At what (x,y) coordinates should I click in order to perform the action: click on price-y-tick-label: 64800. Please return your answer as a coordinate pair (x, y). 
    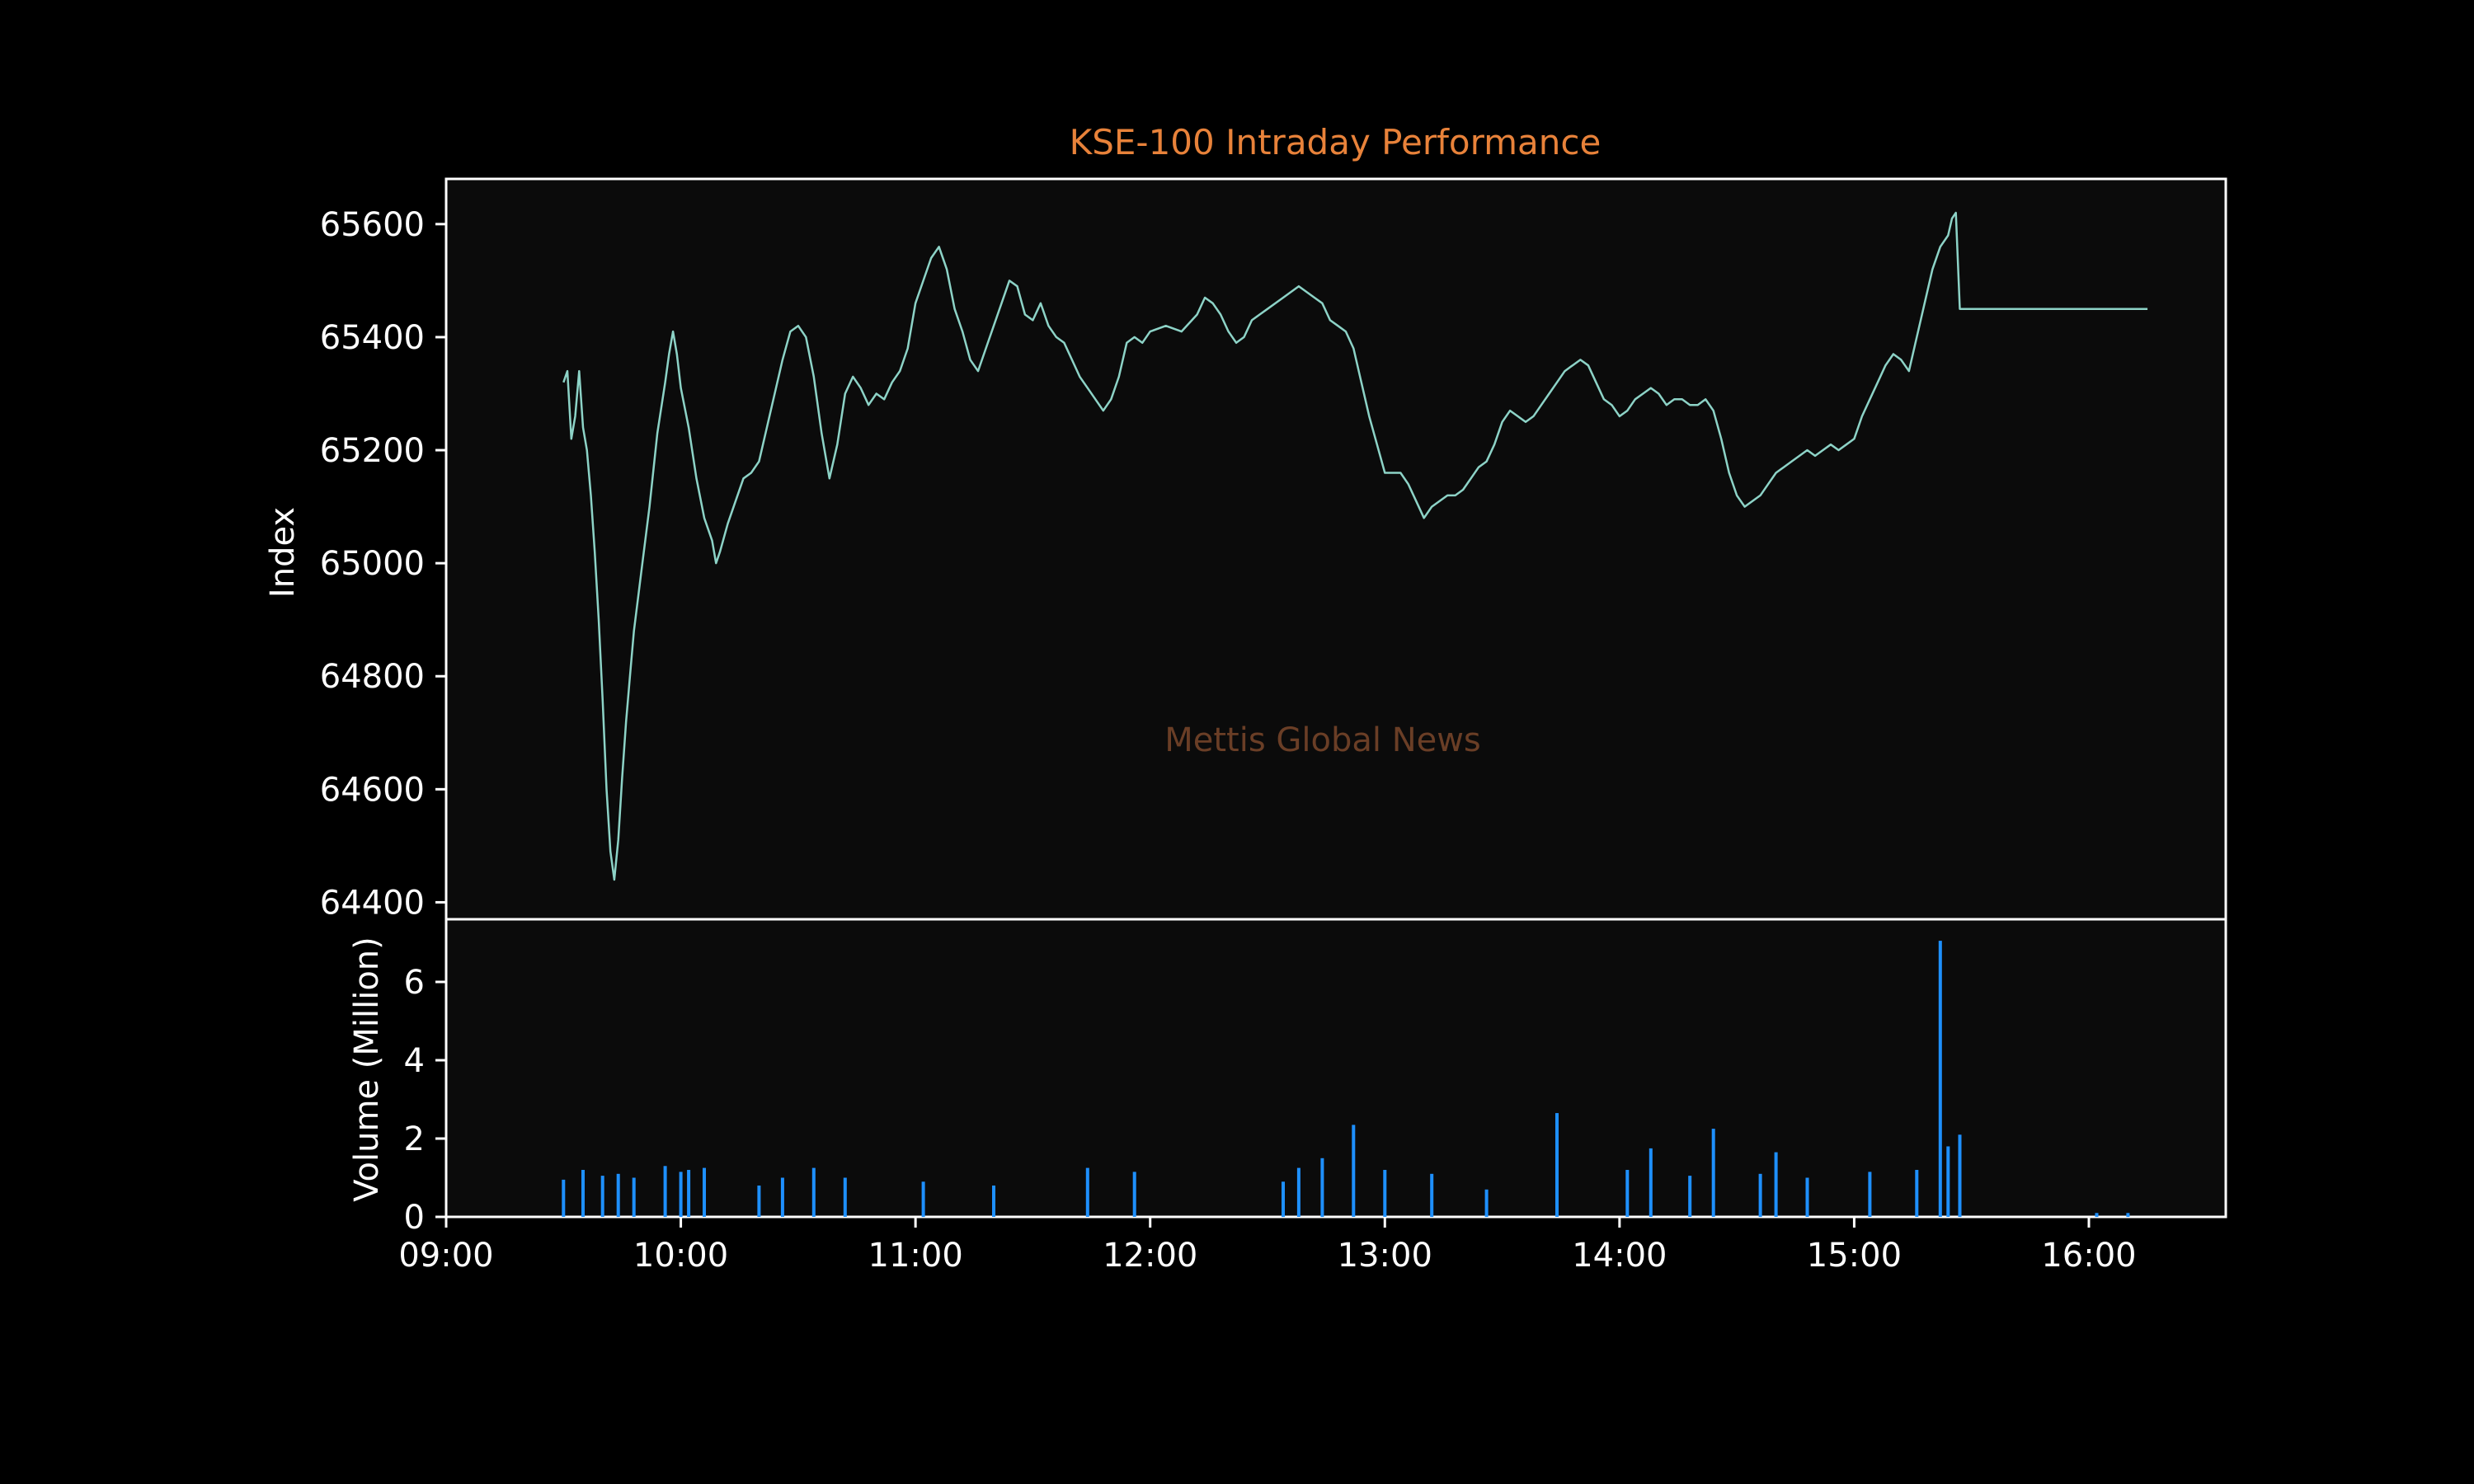
    Looking at the image, I should click on (372, 677).